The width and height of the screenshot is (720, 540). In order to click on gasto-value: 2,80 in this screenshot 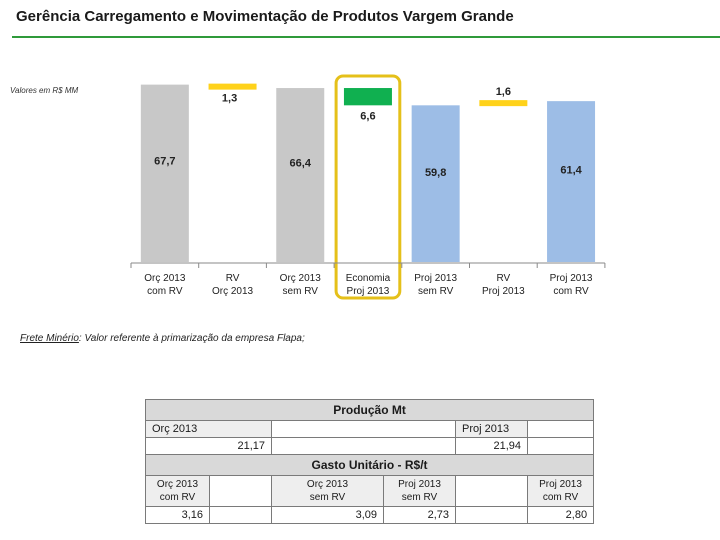, I will do `click(560, 515)`.